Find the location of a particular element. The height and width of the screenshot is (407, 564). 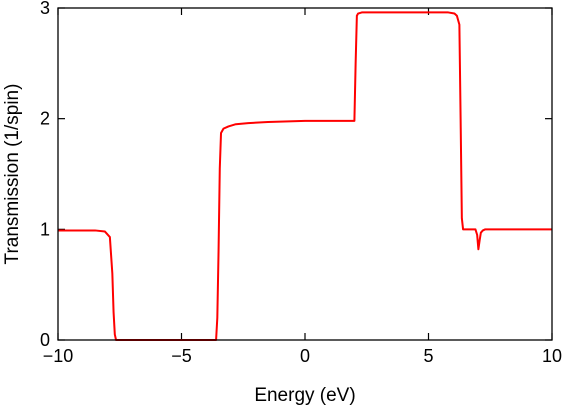

x-tick-label: 0 is located at coordinates (305, 356).